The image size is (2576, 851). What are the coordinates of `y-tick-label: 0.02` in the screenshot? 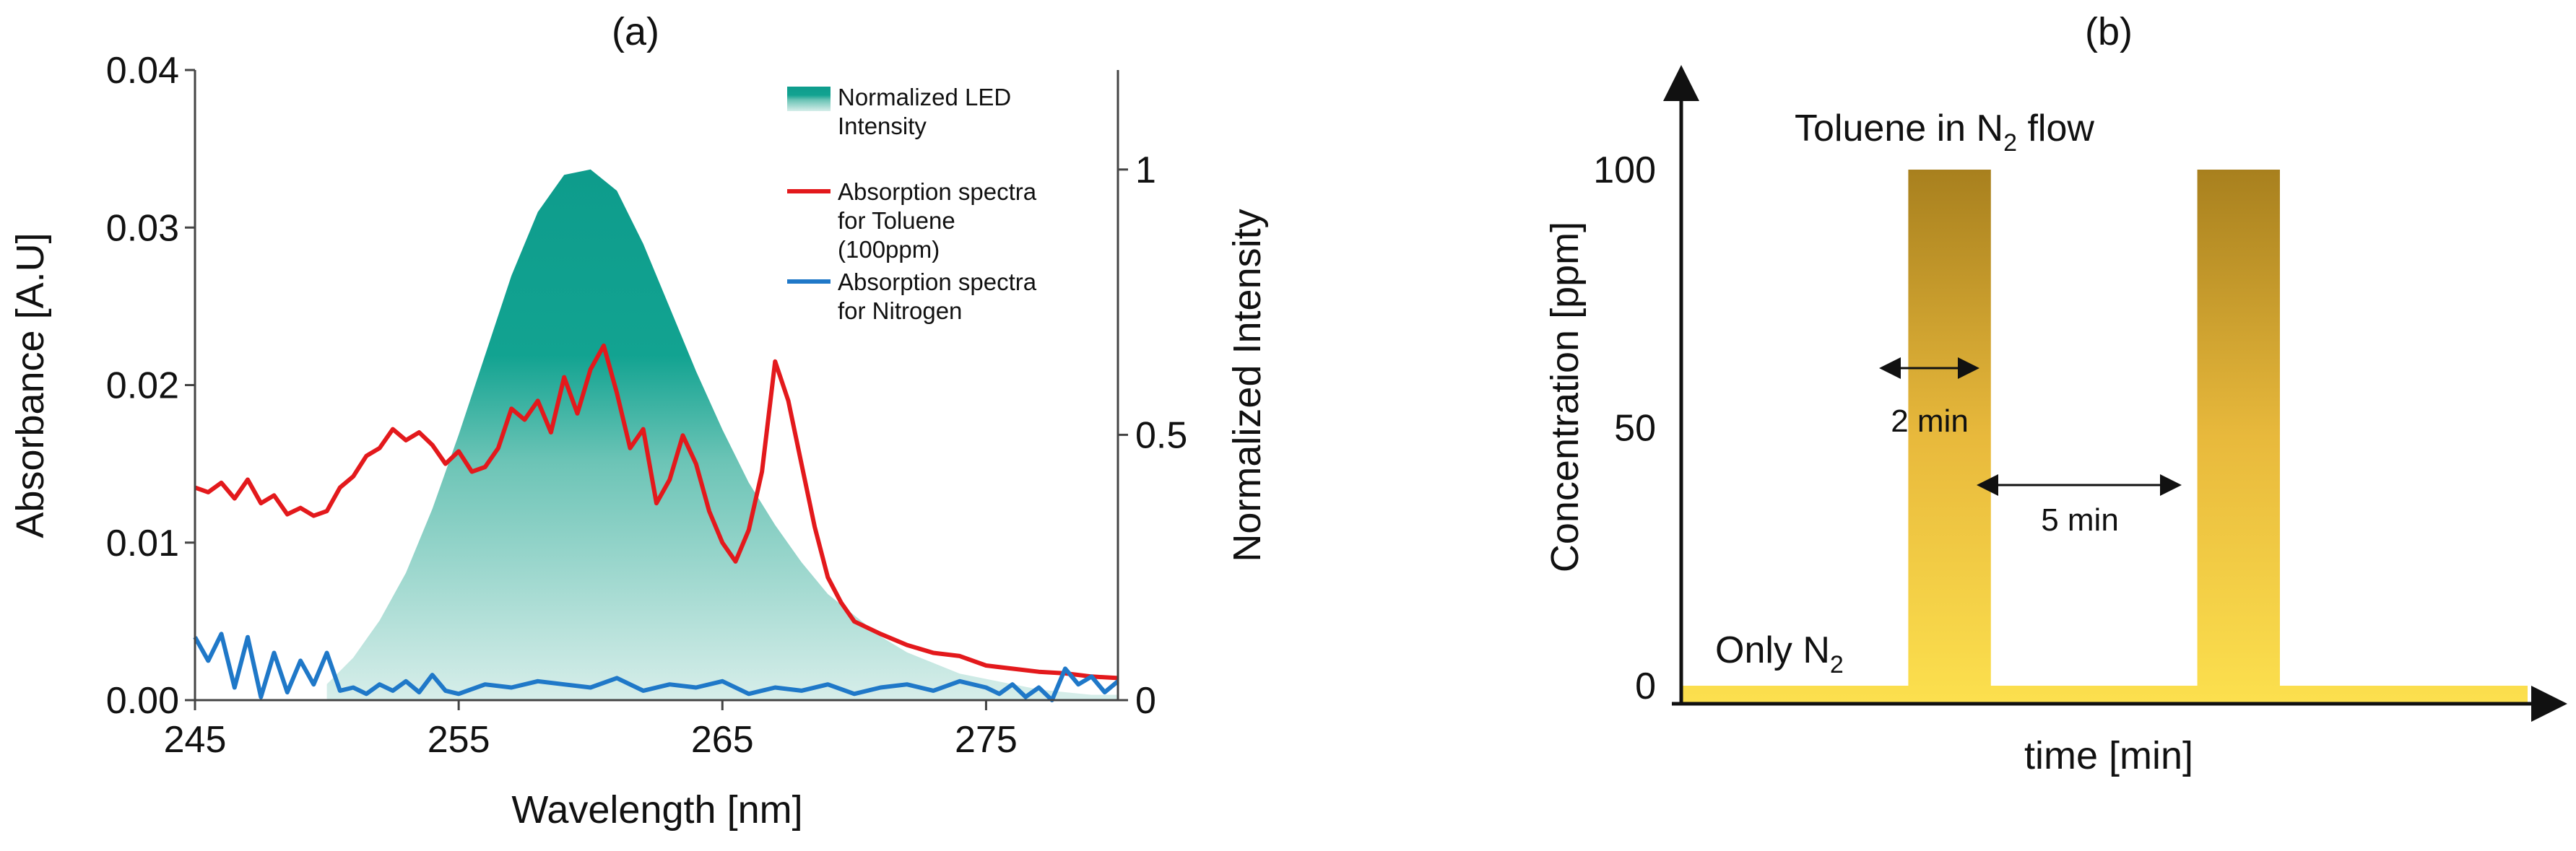 It's located at (142, 386).